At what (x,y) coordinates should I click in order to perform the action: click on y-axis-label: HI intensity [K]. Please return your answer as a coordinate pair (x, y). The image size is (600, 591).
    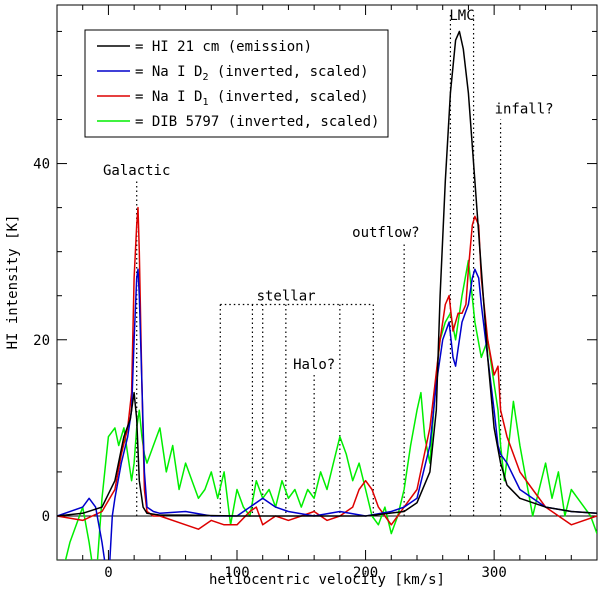
    Looking at the image, I should click on (13, 282).